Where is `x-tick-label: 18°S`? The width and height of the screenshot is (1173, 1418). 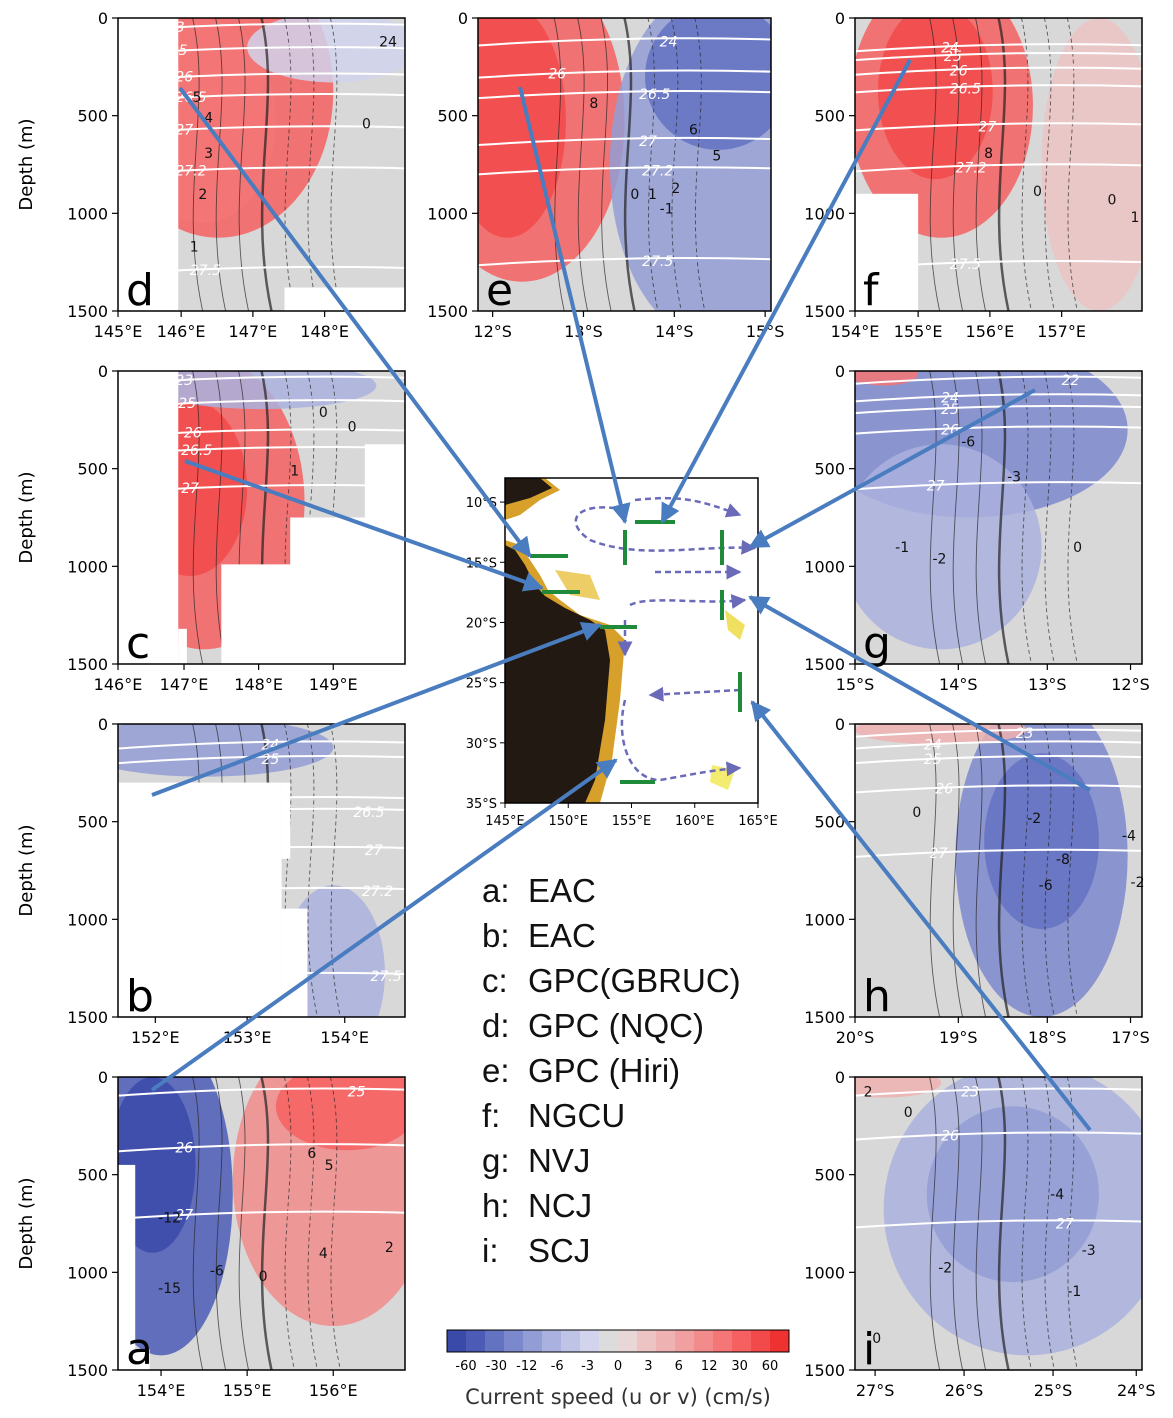
x-tick-label: 18°S is located at coordinates (1047, 1037).